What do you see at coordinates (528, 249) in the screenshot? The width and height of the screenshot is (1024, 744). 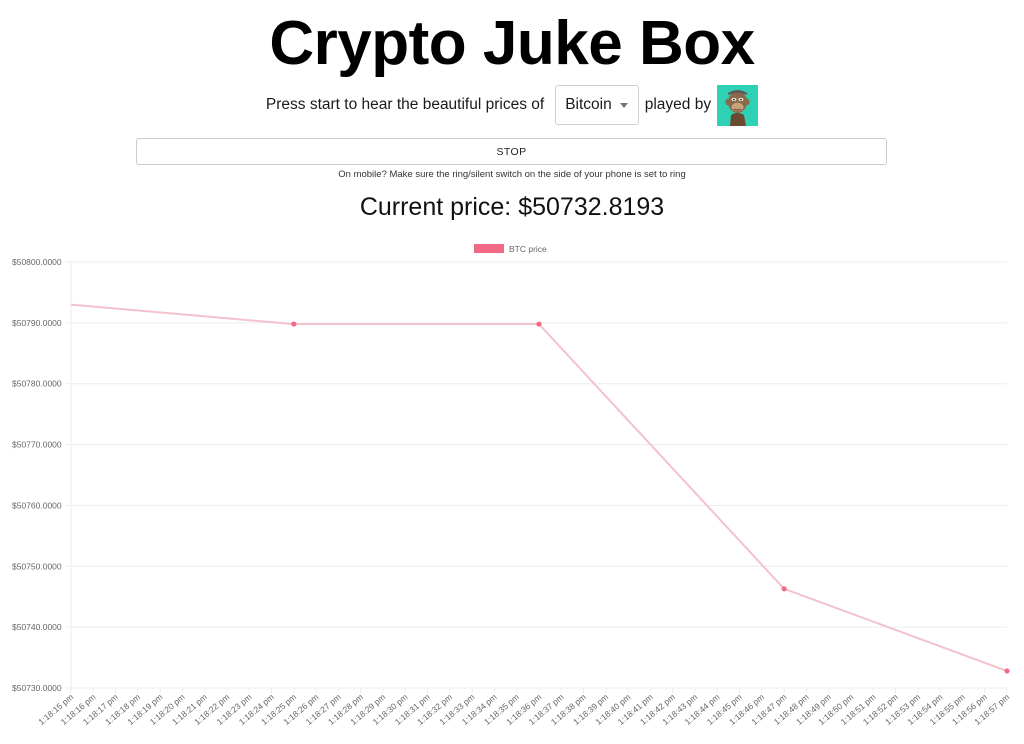 I see `legend-label: BTC price` at bounding box center [528, 249].